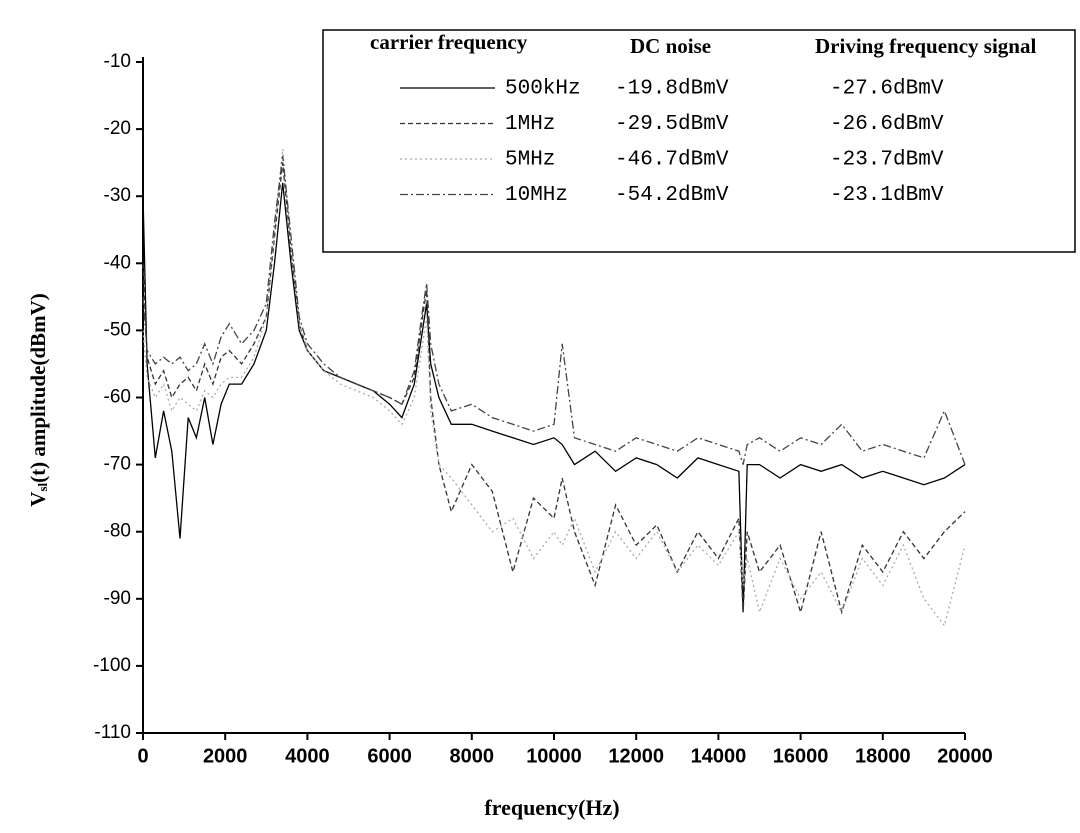 Image resolution: width=1080 pixels, height=833 pixels. What do you see at coordinates (670, 46) in the screenshot?
I see `legend-header: DC noise` at bounding box center [670, 46].